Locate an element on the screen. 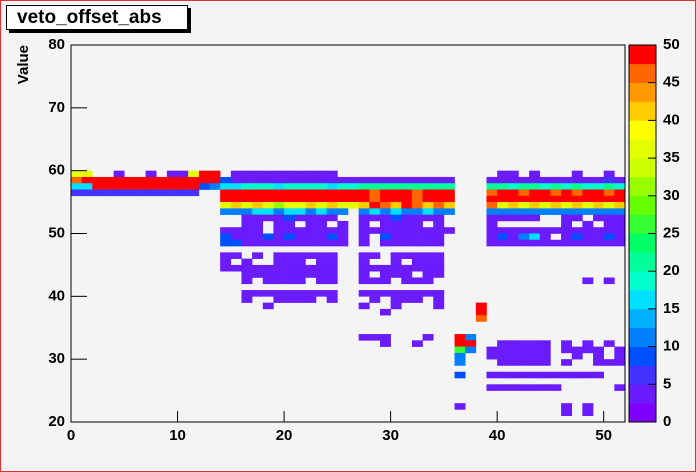  x-tick-label: 50 is located at coordinates (603, 435).